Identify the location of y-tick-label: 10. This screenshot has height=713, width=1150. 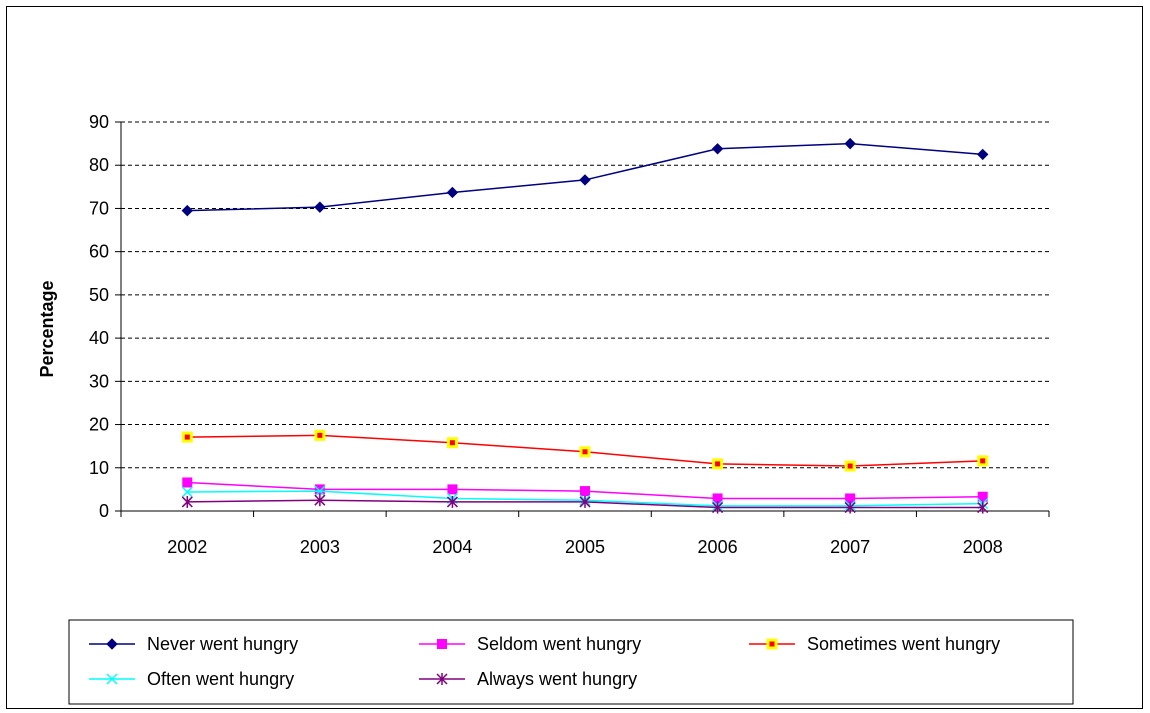
(99, 468).